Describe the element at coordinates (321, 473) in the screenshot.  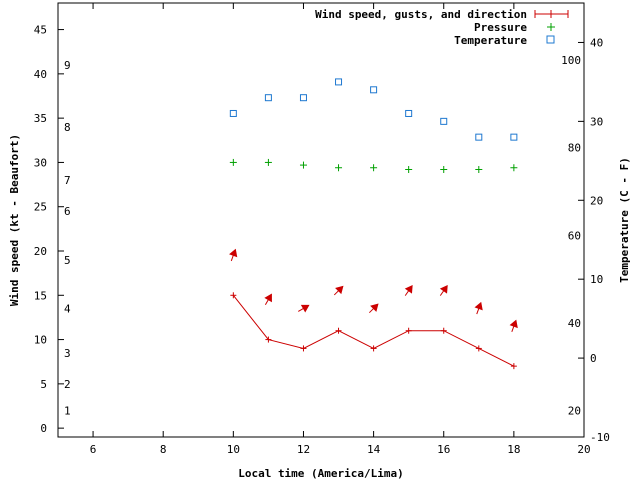
I see `x-axis-label: Local time (America/Lima)` at that location.